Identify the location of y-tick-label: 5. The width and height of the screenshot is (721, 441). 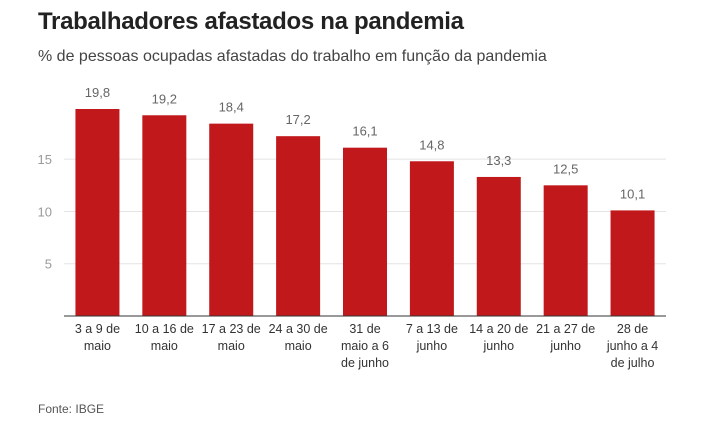
(48, 264).